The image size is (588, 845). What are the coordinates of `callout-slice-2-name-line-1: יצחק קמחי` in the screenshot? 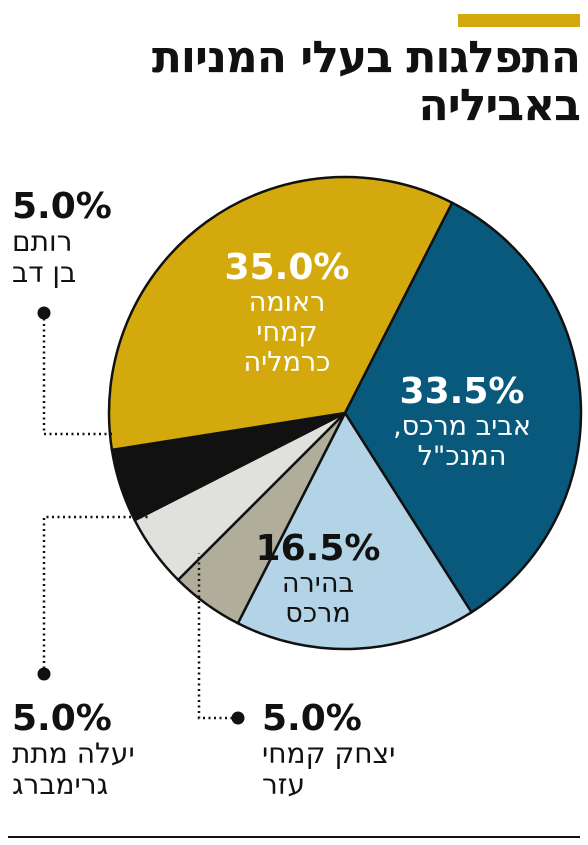 It's located at (329, 753).